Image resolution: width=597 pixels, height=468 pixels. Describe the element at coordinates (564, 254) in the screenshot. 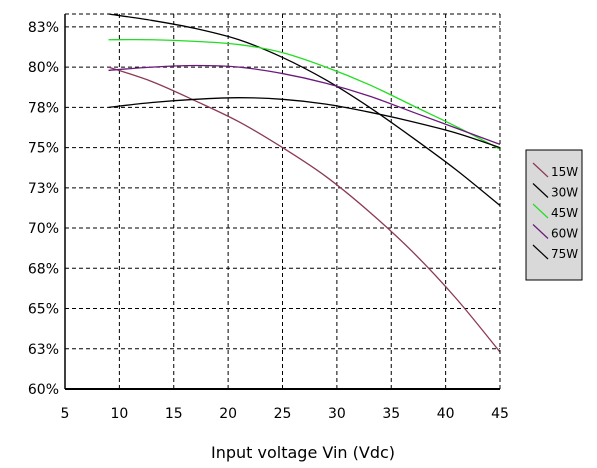

I see `legend-label: 75W` at that location.